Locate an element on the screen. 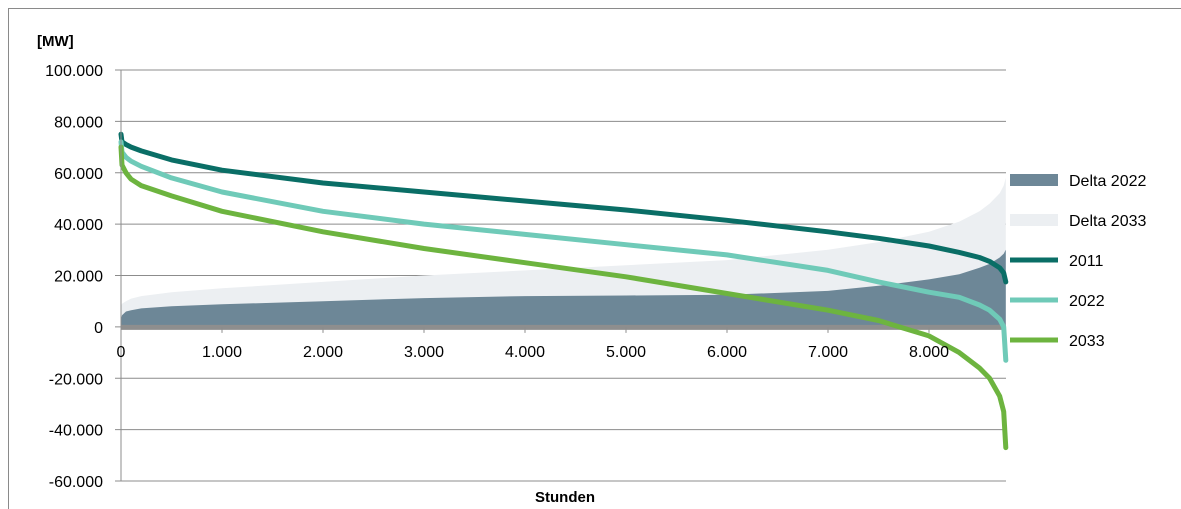 The image size is (1181, 509). y-tick-label: -60.000 is located at coordinates (76, 482).